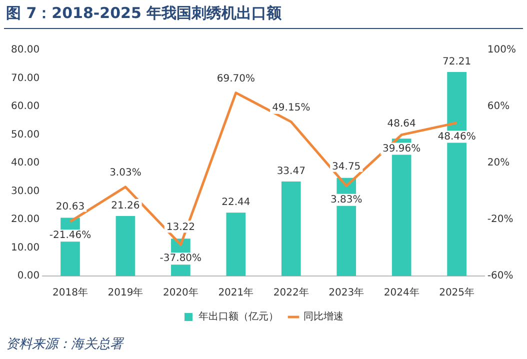 This screenshot has height=359, width=527. What do you see at coordinates (126, 292) in the screenshot?
I see `x-tick-label: 2019年` at bounding box center [126, 292].